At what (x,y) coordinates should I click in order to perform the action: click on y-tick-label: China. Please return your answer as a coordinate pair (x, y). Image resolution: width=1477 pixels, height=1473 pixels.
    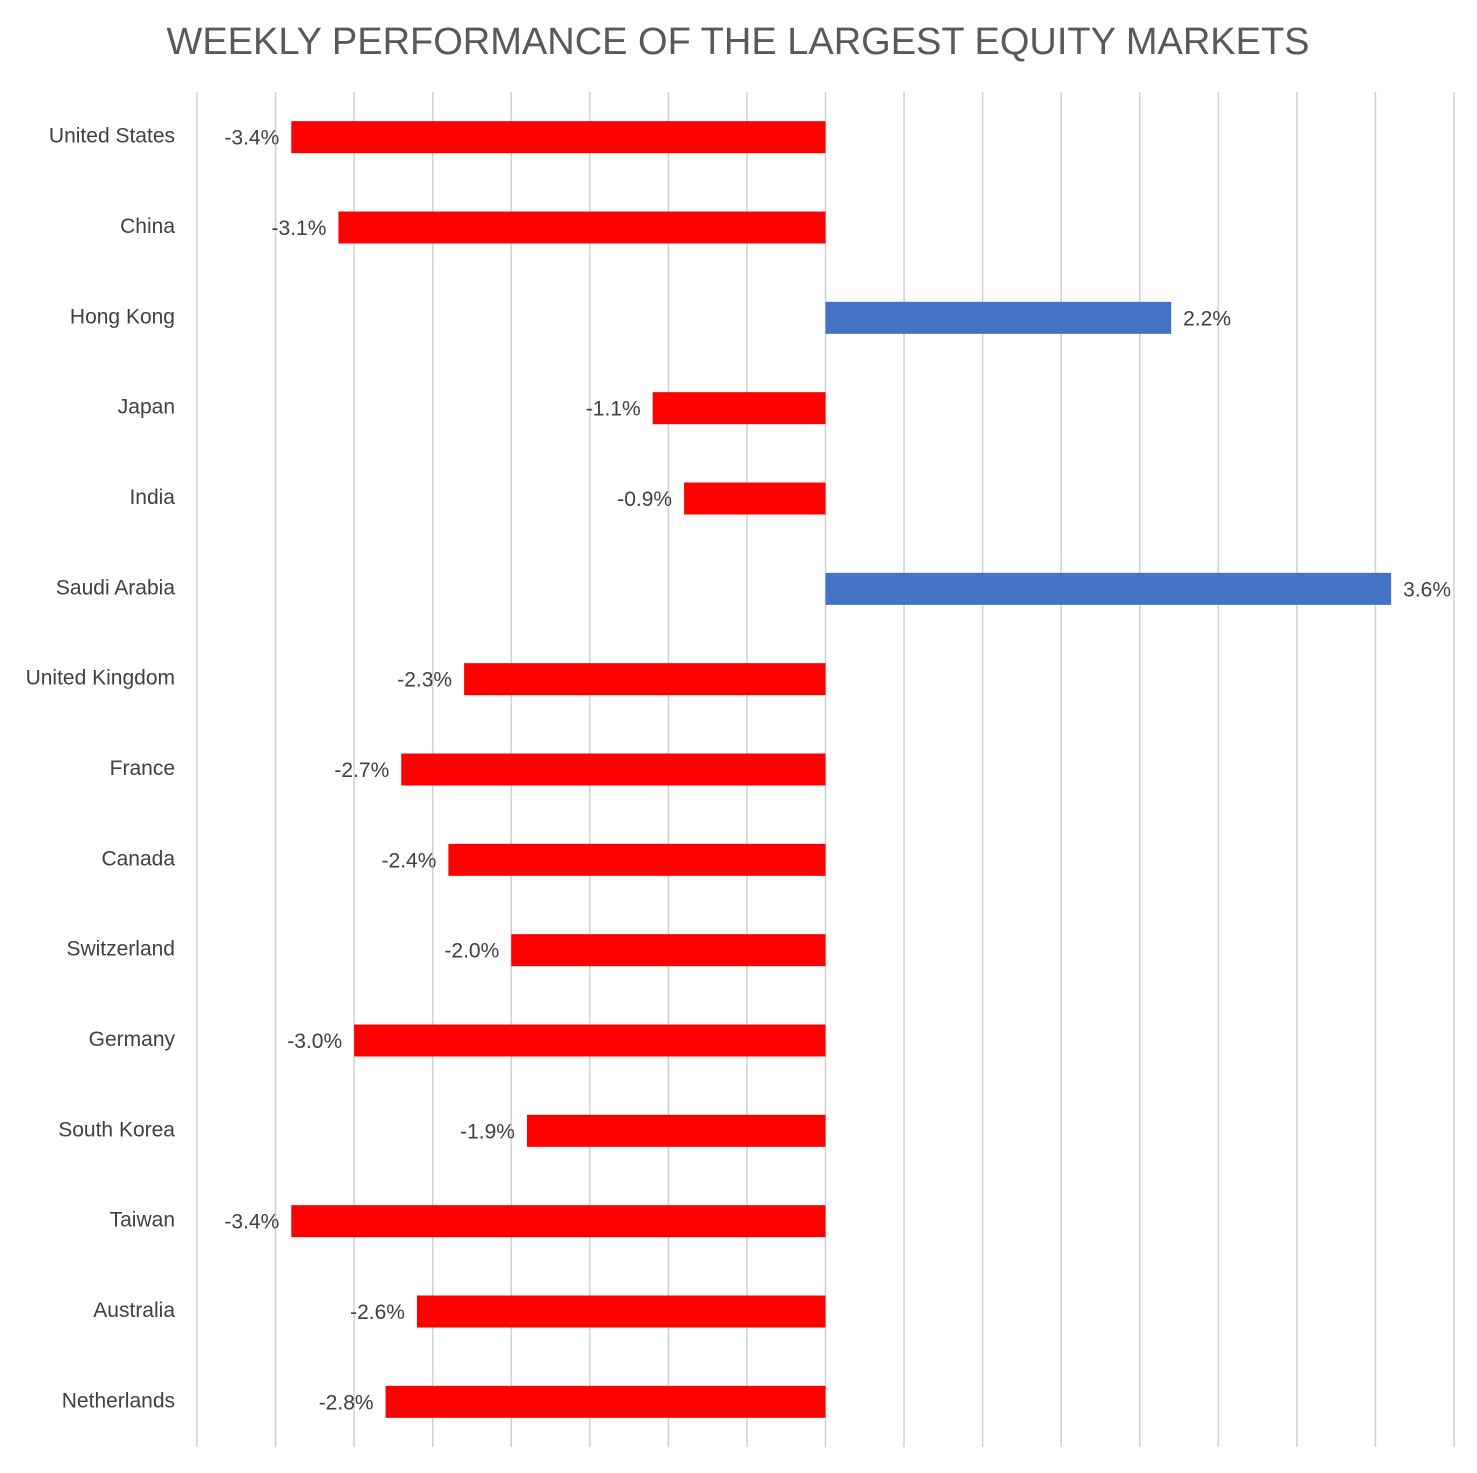
    Looking at the image, I should click on (147, 226).